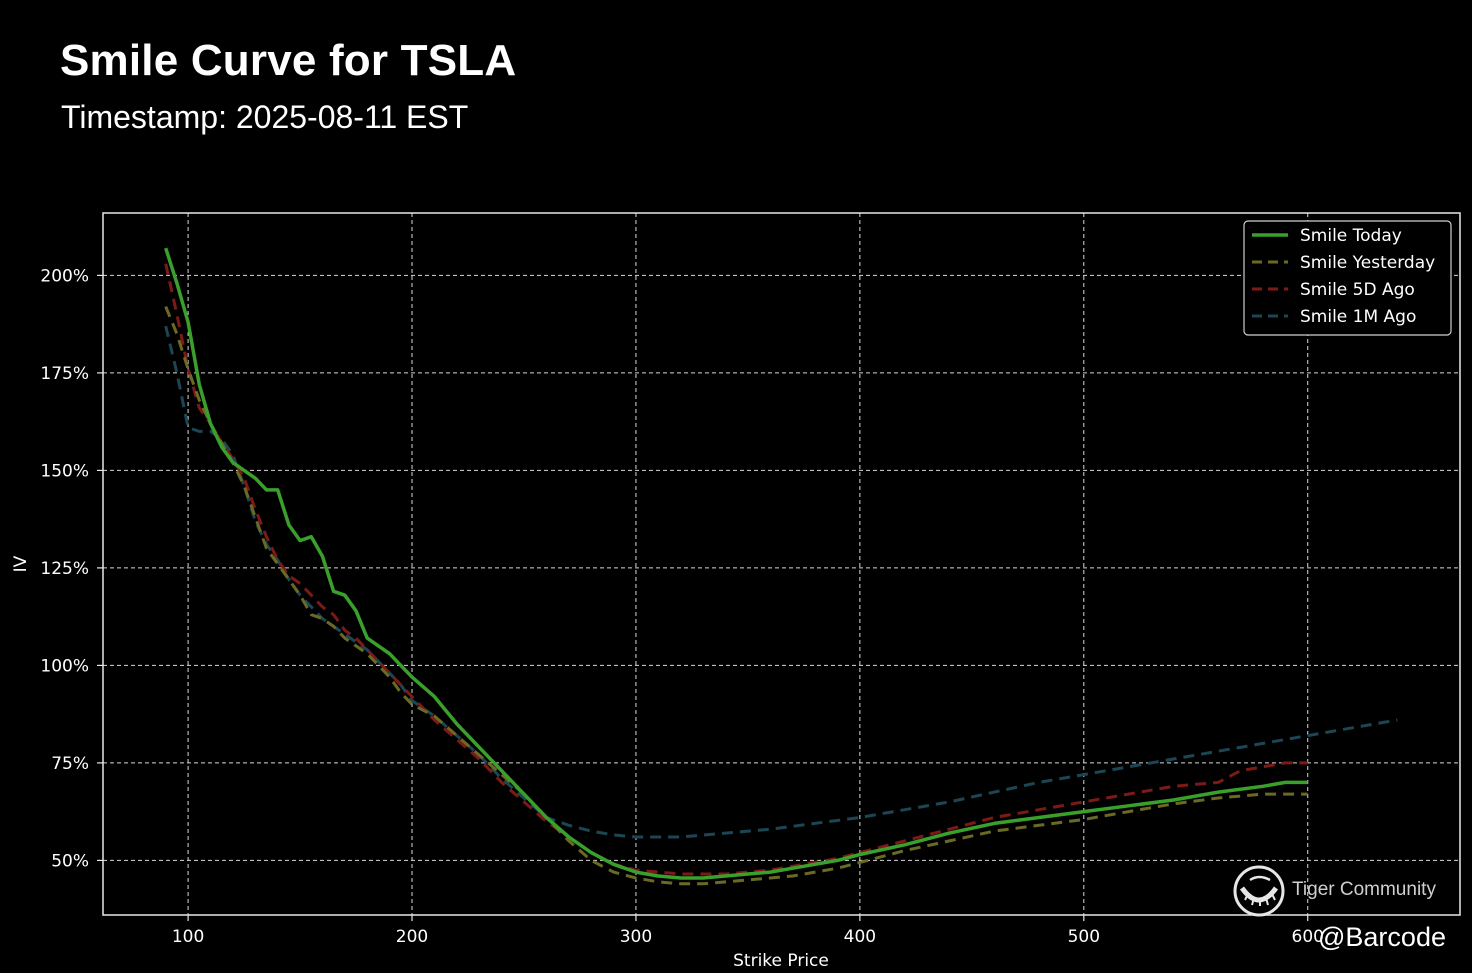  Describe the element at coordinates (64, 374) in the screenshot. I see `y-tick-label: 175%` at that location.